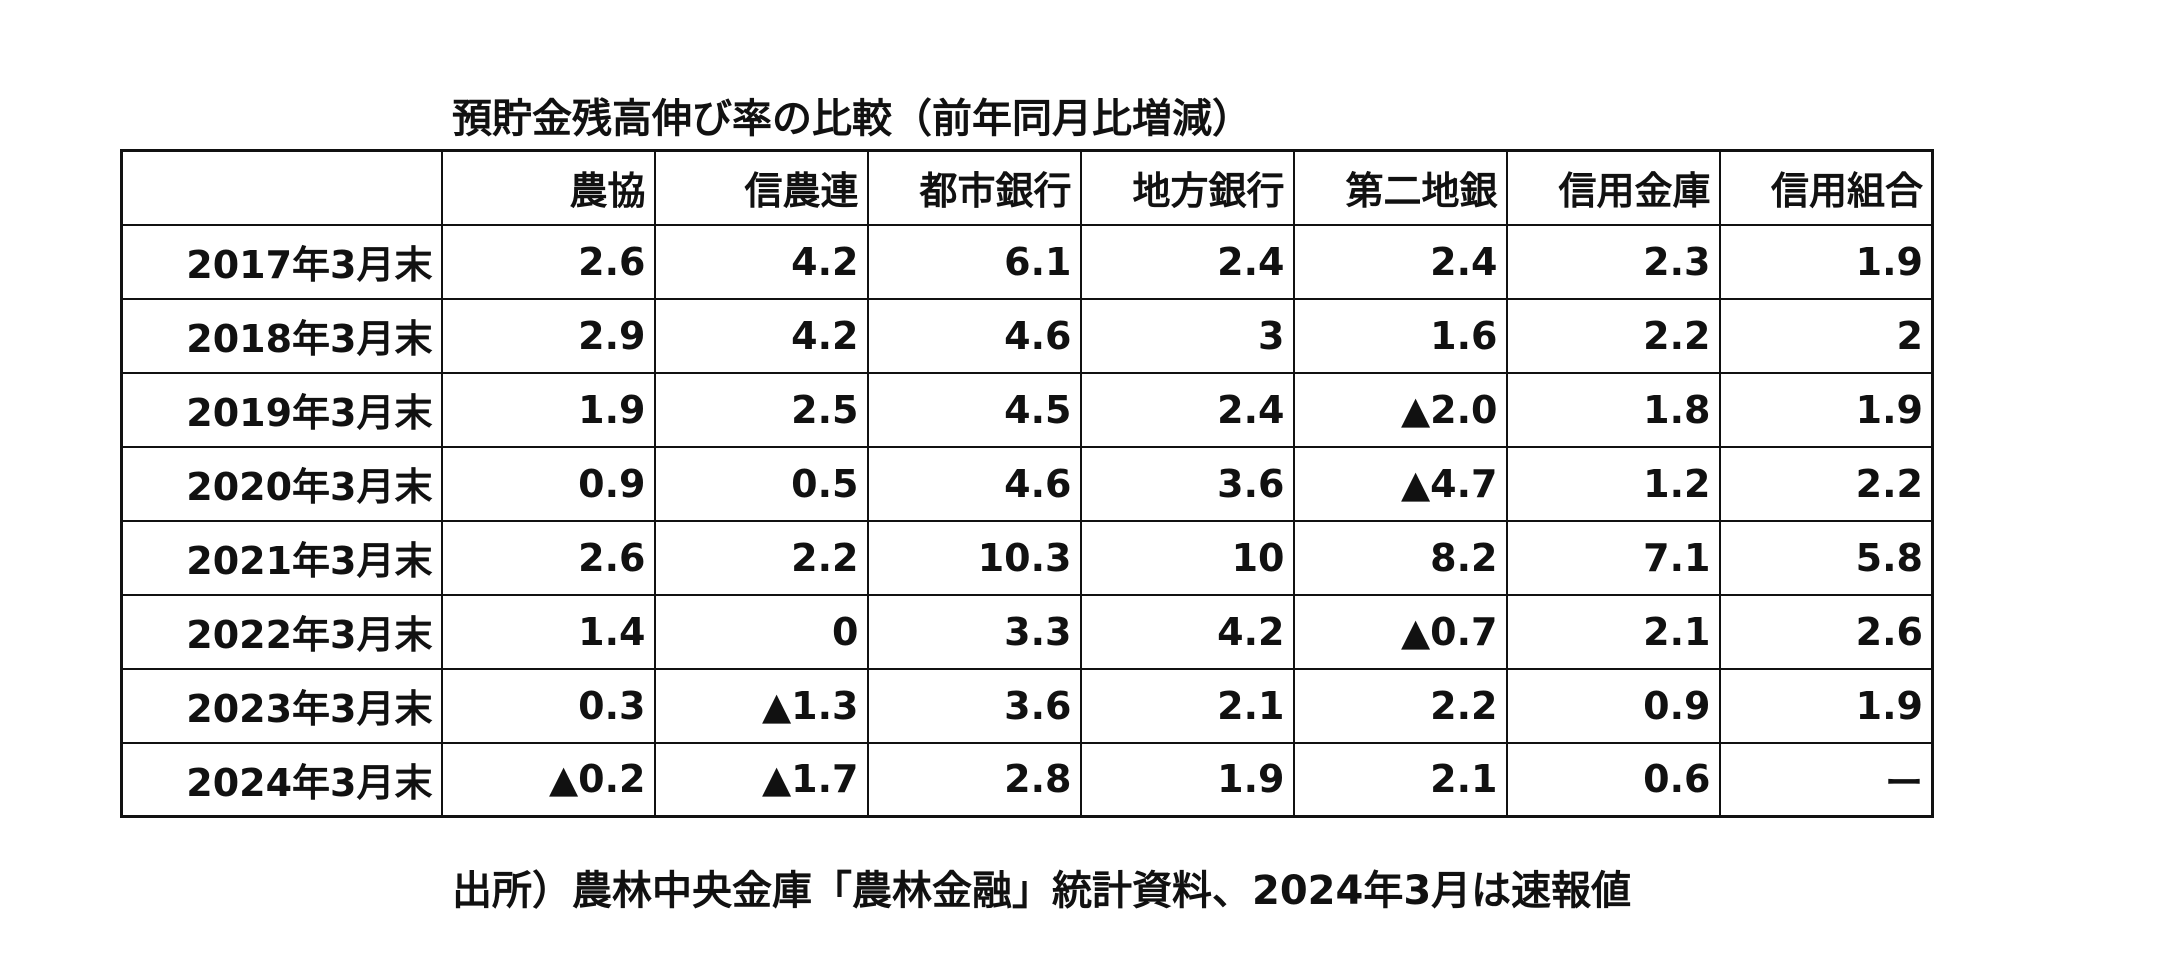 This screenshot has width=2168, height=979. Describe the element at coordinates (548, 779) in the screenshot. I see `cell: ▲0.2` at that location.